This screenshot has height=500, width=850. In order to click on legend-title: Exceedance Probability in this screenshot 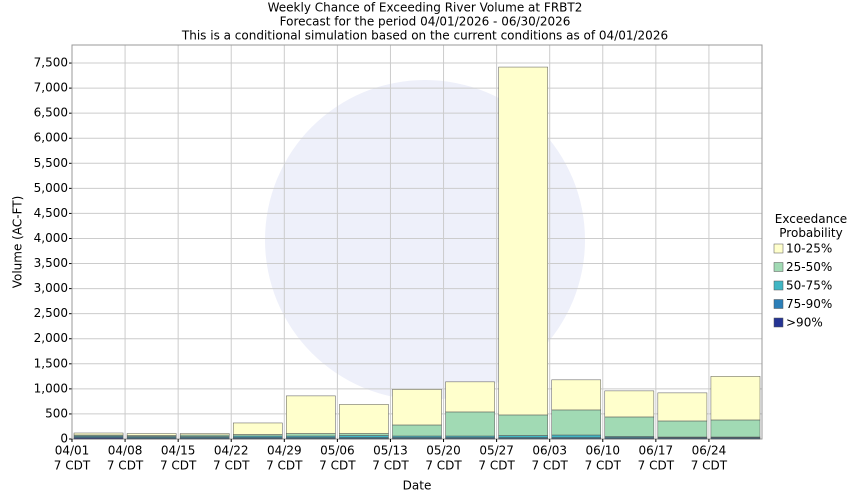, I will do `click(811, 226)`.